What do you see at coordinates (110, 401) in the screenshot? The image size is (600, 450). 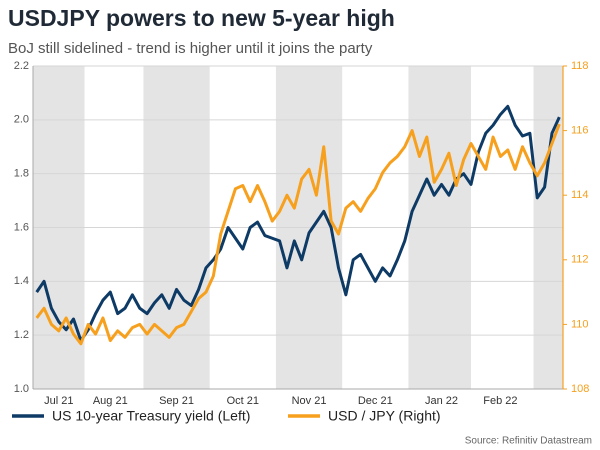 I see `x-tick-label: Aug 21` at bounding box center [110, 401].